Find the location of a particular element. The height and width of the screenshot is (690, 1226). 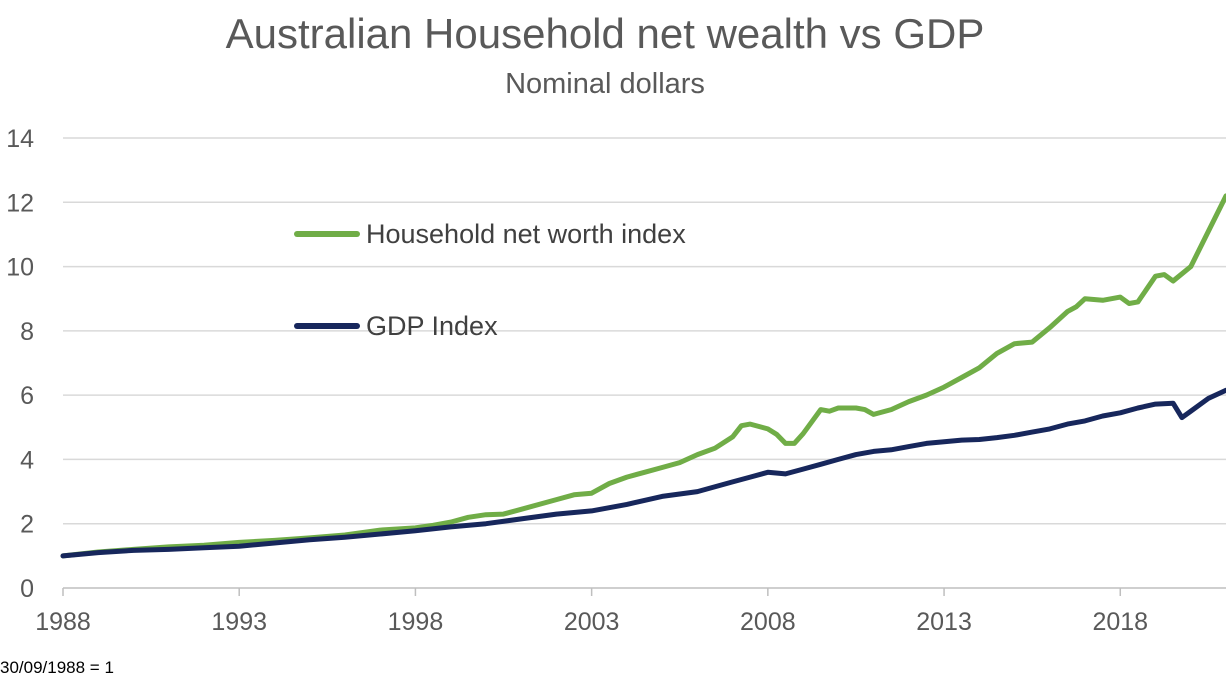

y-tick-label: 6 is located at coordinates (27, 396).